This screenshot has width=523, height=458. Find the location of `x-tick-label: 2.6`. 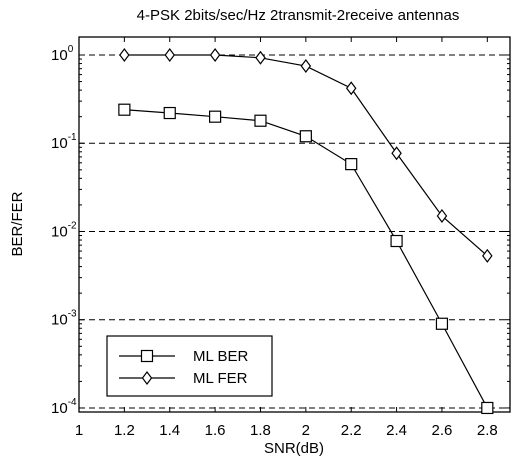

x-tick-label: 2.6 is located at coordinates (442, 430).